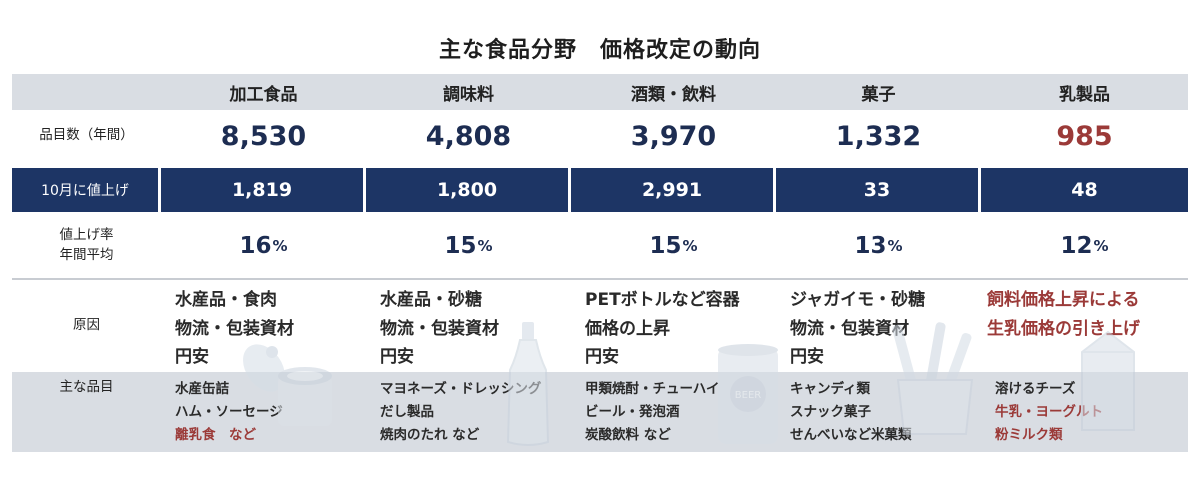 This screenshot has height=486, width=1200. What do you see at coordinates (229, 412) in the screenshot?
I see `item-line: ハム・ソーセージ` at bounding box center [229, 412].